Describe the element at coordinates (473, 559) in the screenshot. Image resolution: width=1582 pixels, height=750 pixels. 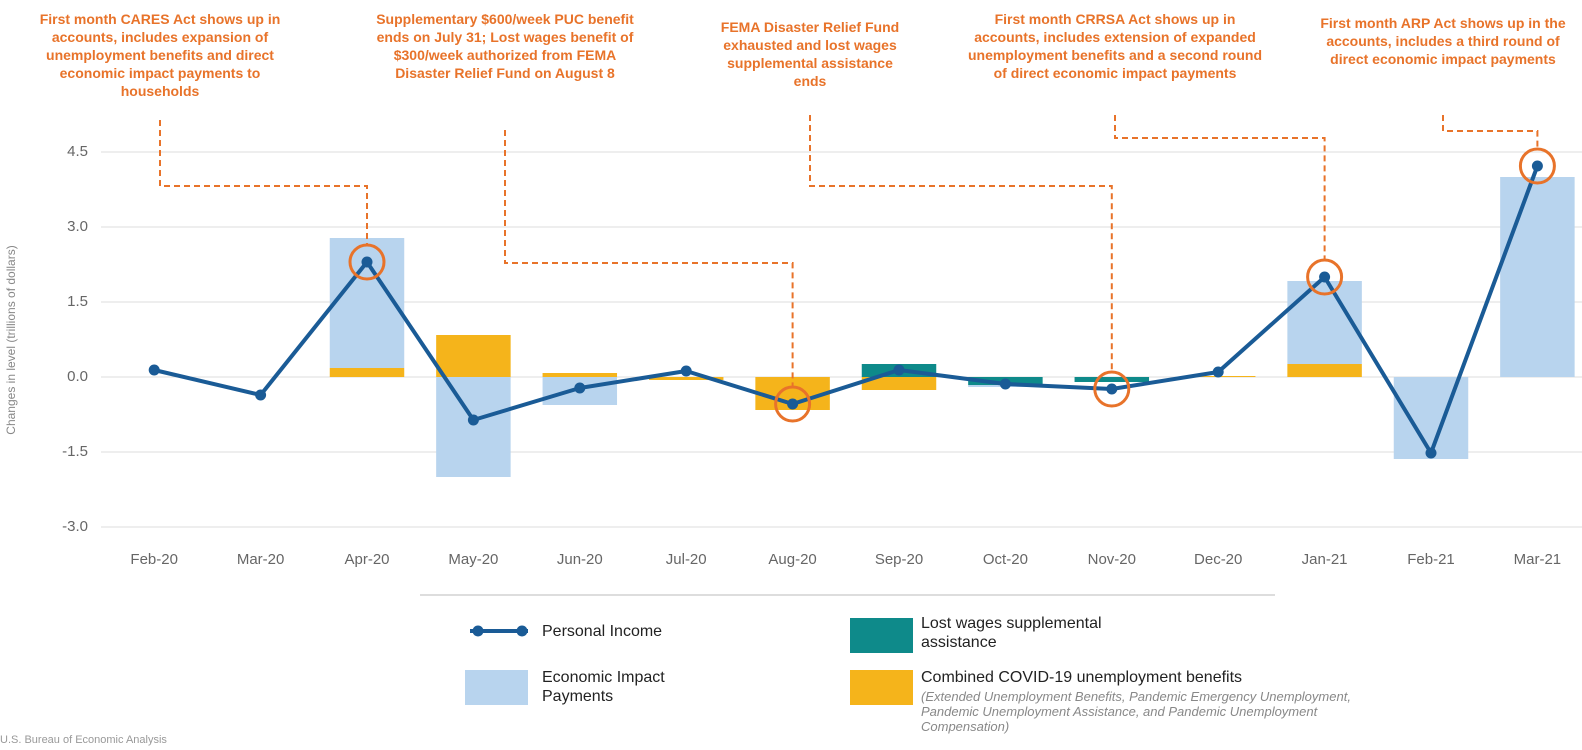
I see `x-tick-label: May-20` at that location.